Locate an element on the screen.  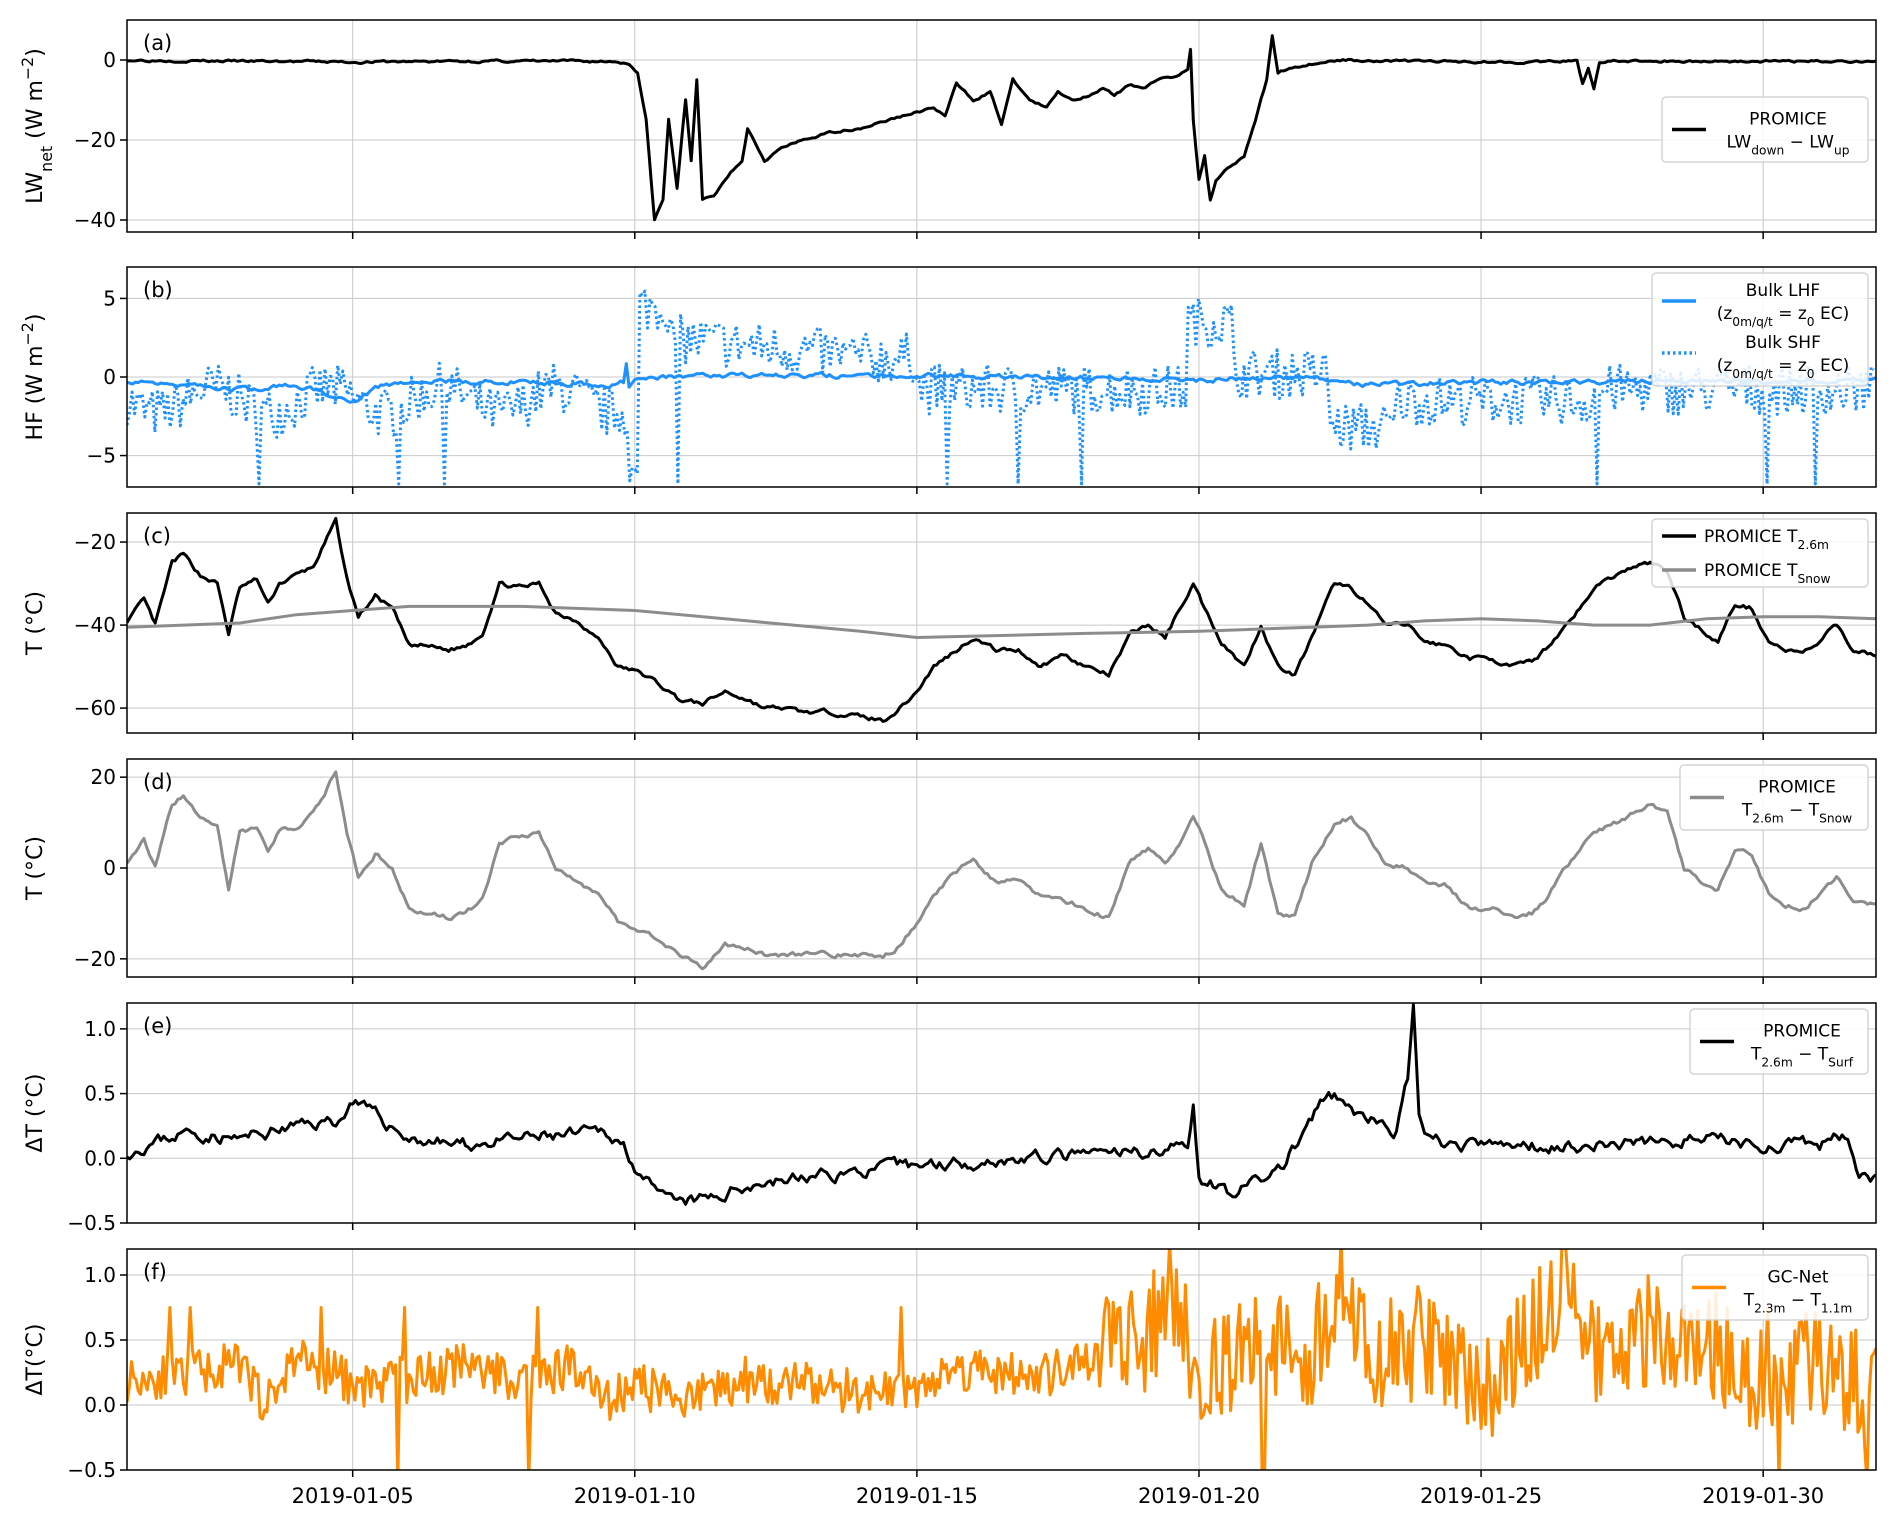
legend-label: LWdown − LWup is located at coordinates (1787, 145).